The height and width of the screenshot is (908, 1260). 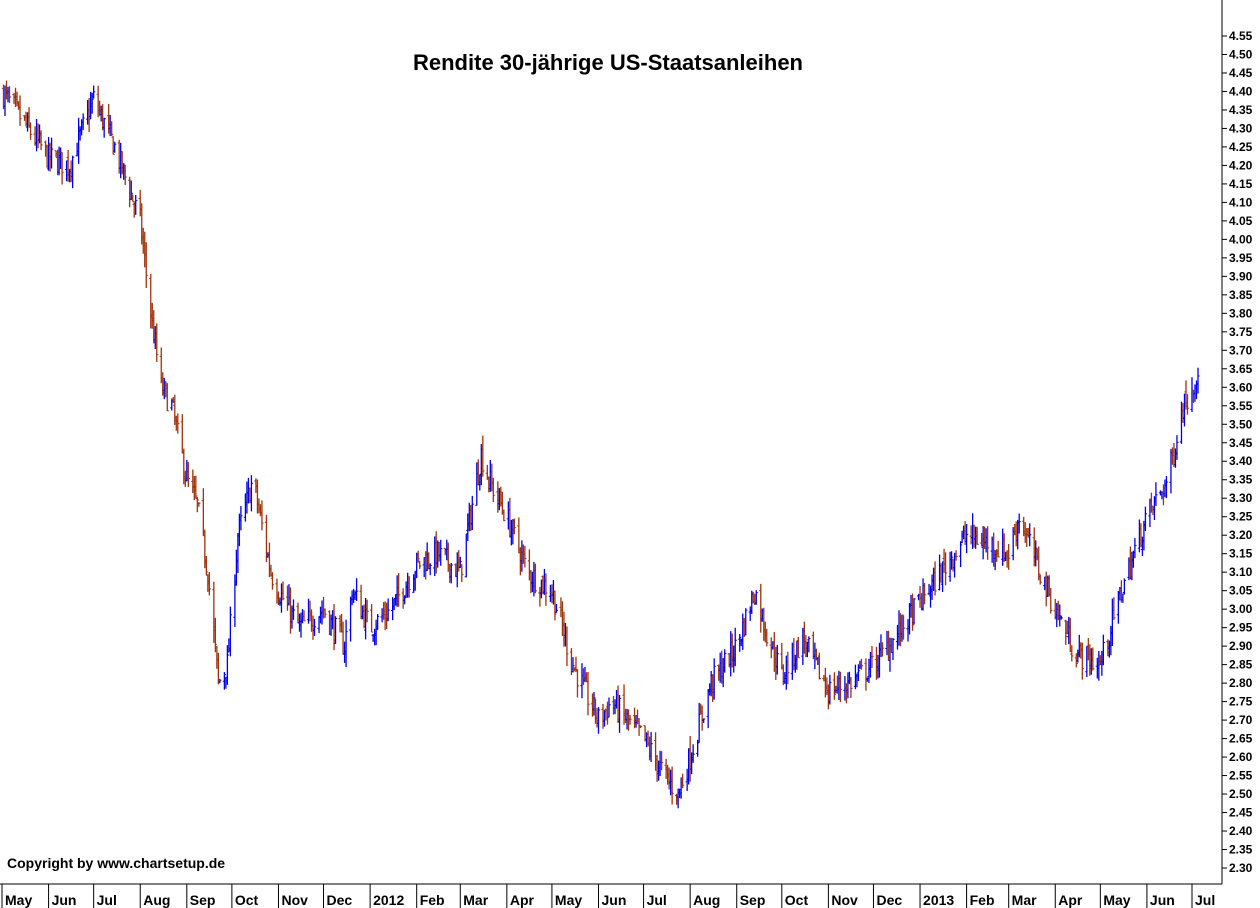 I want to click on y-tick-label: 3.30, so click(x=1241, y=498).